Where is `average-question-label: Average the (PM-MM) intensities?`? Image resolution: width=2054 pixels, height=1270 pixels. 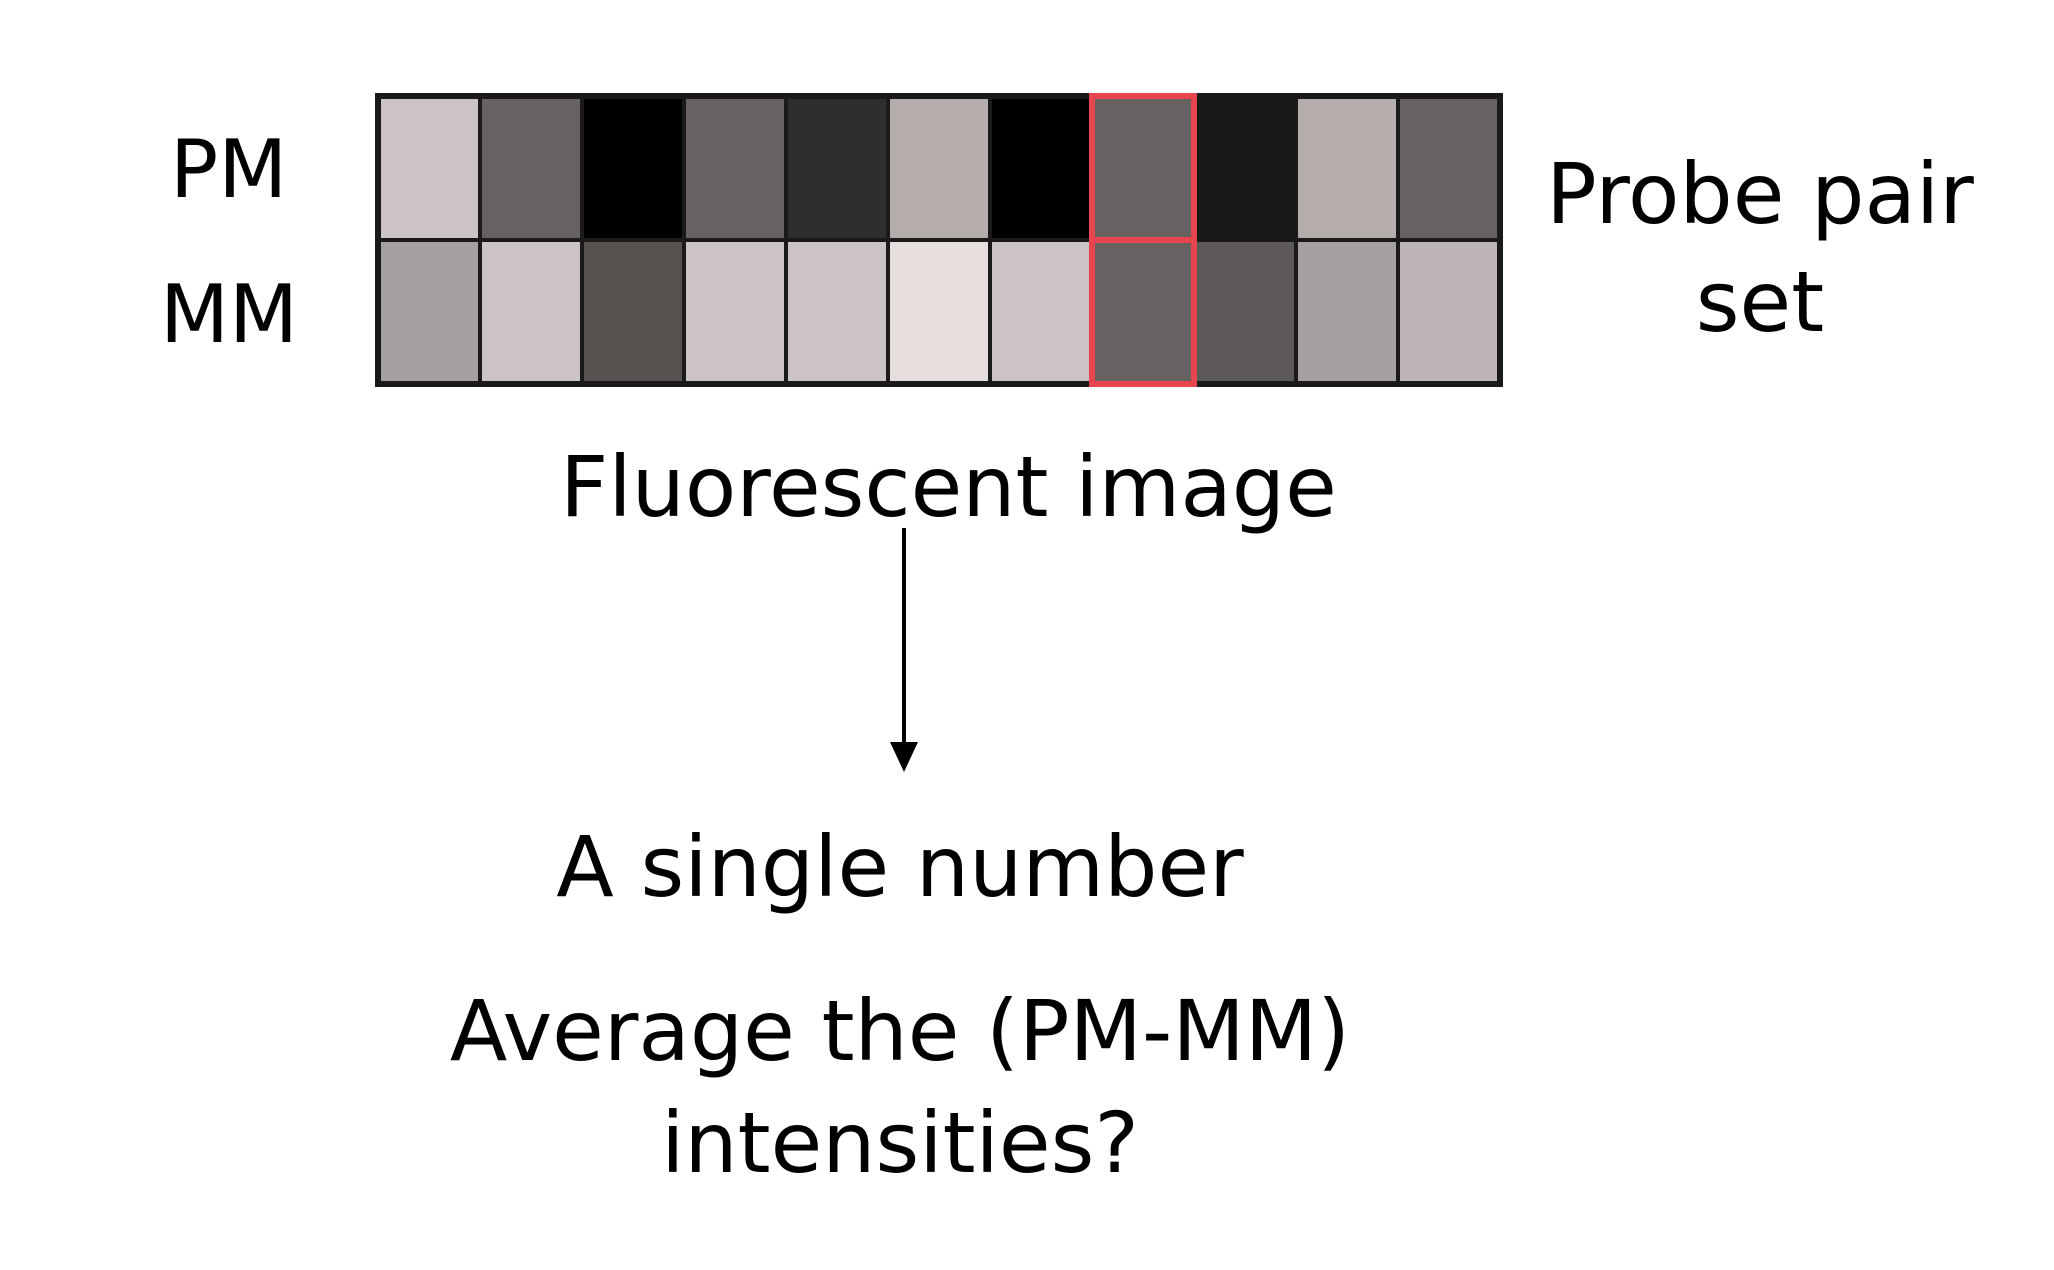 average-question-label: Average the (PM-MM) intensities? is located at coordinates (900, 1087).